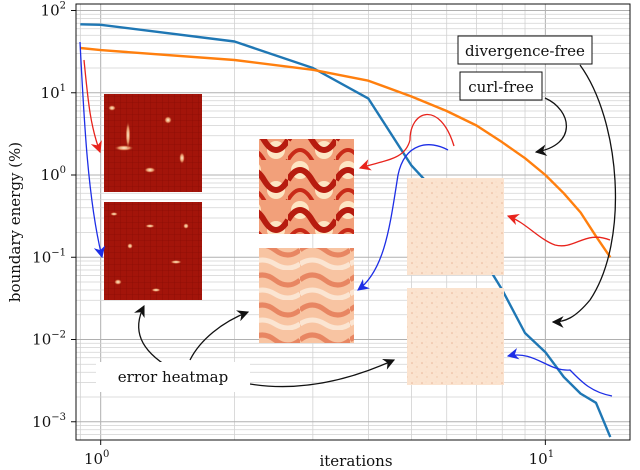  Describe the element at coordinates (53, 10) in the screenshot. I see `y-tick-label: 10²` at that location.